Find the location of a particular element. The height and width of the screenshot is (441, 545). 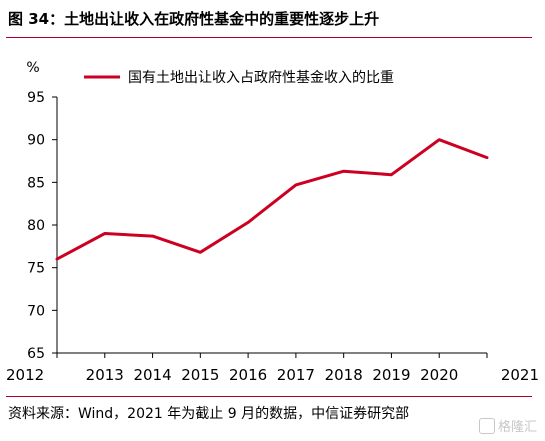

watermark-text: 格隆汇 is located at coordinates (517, 427).